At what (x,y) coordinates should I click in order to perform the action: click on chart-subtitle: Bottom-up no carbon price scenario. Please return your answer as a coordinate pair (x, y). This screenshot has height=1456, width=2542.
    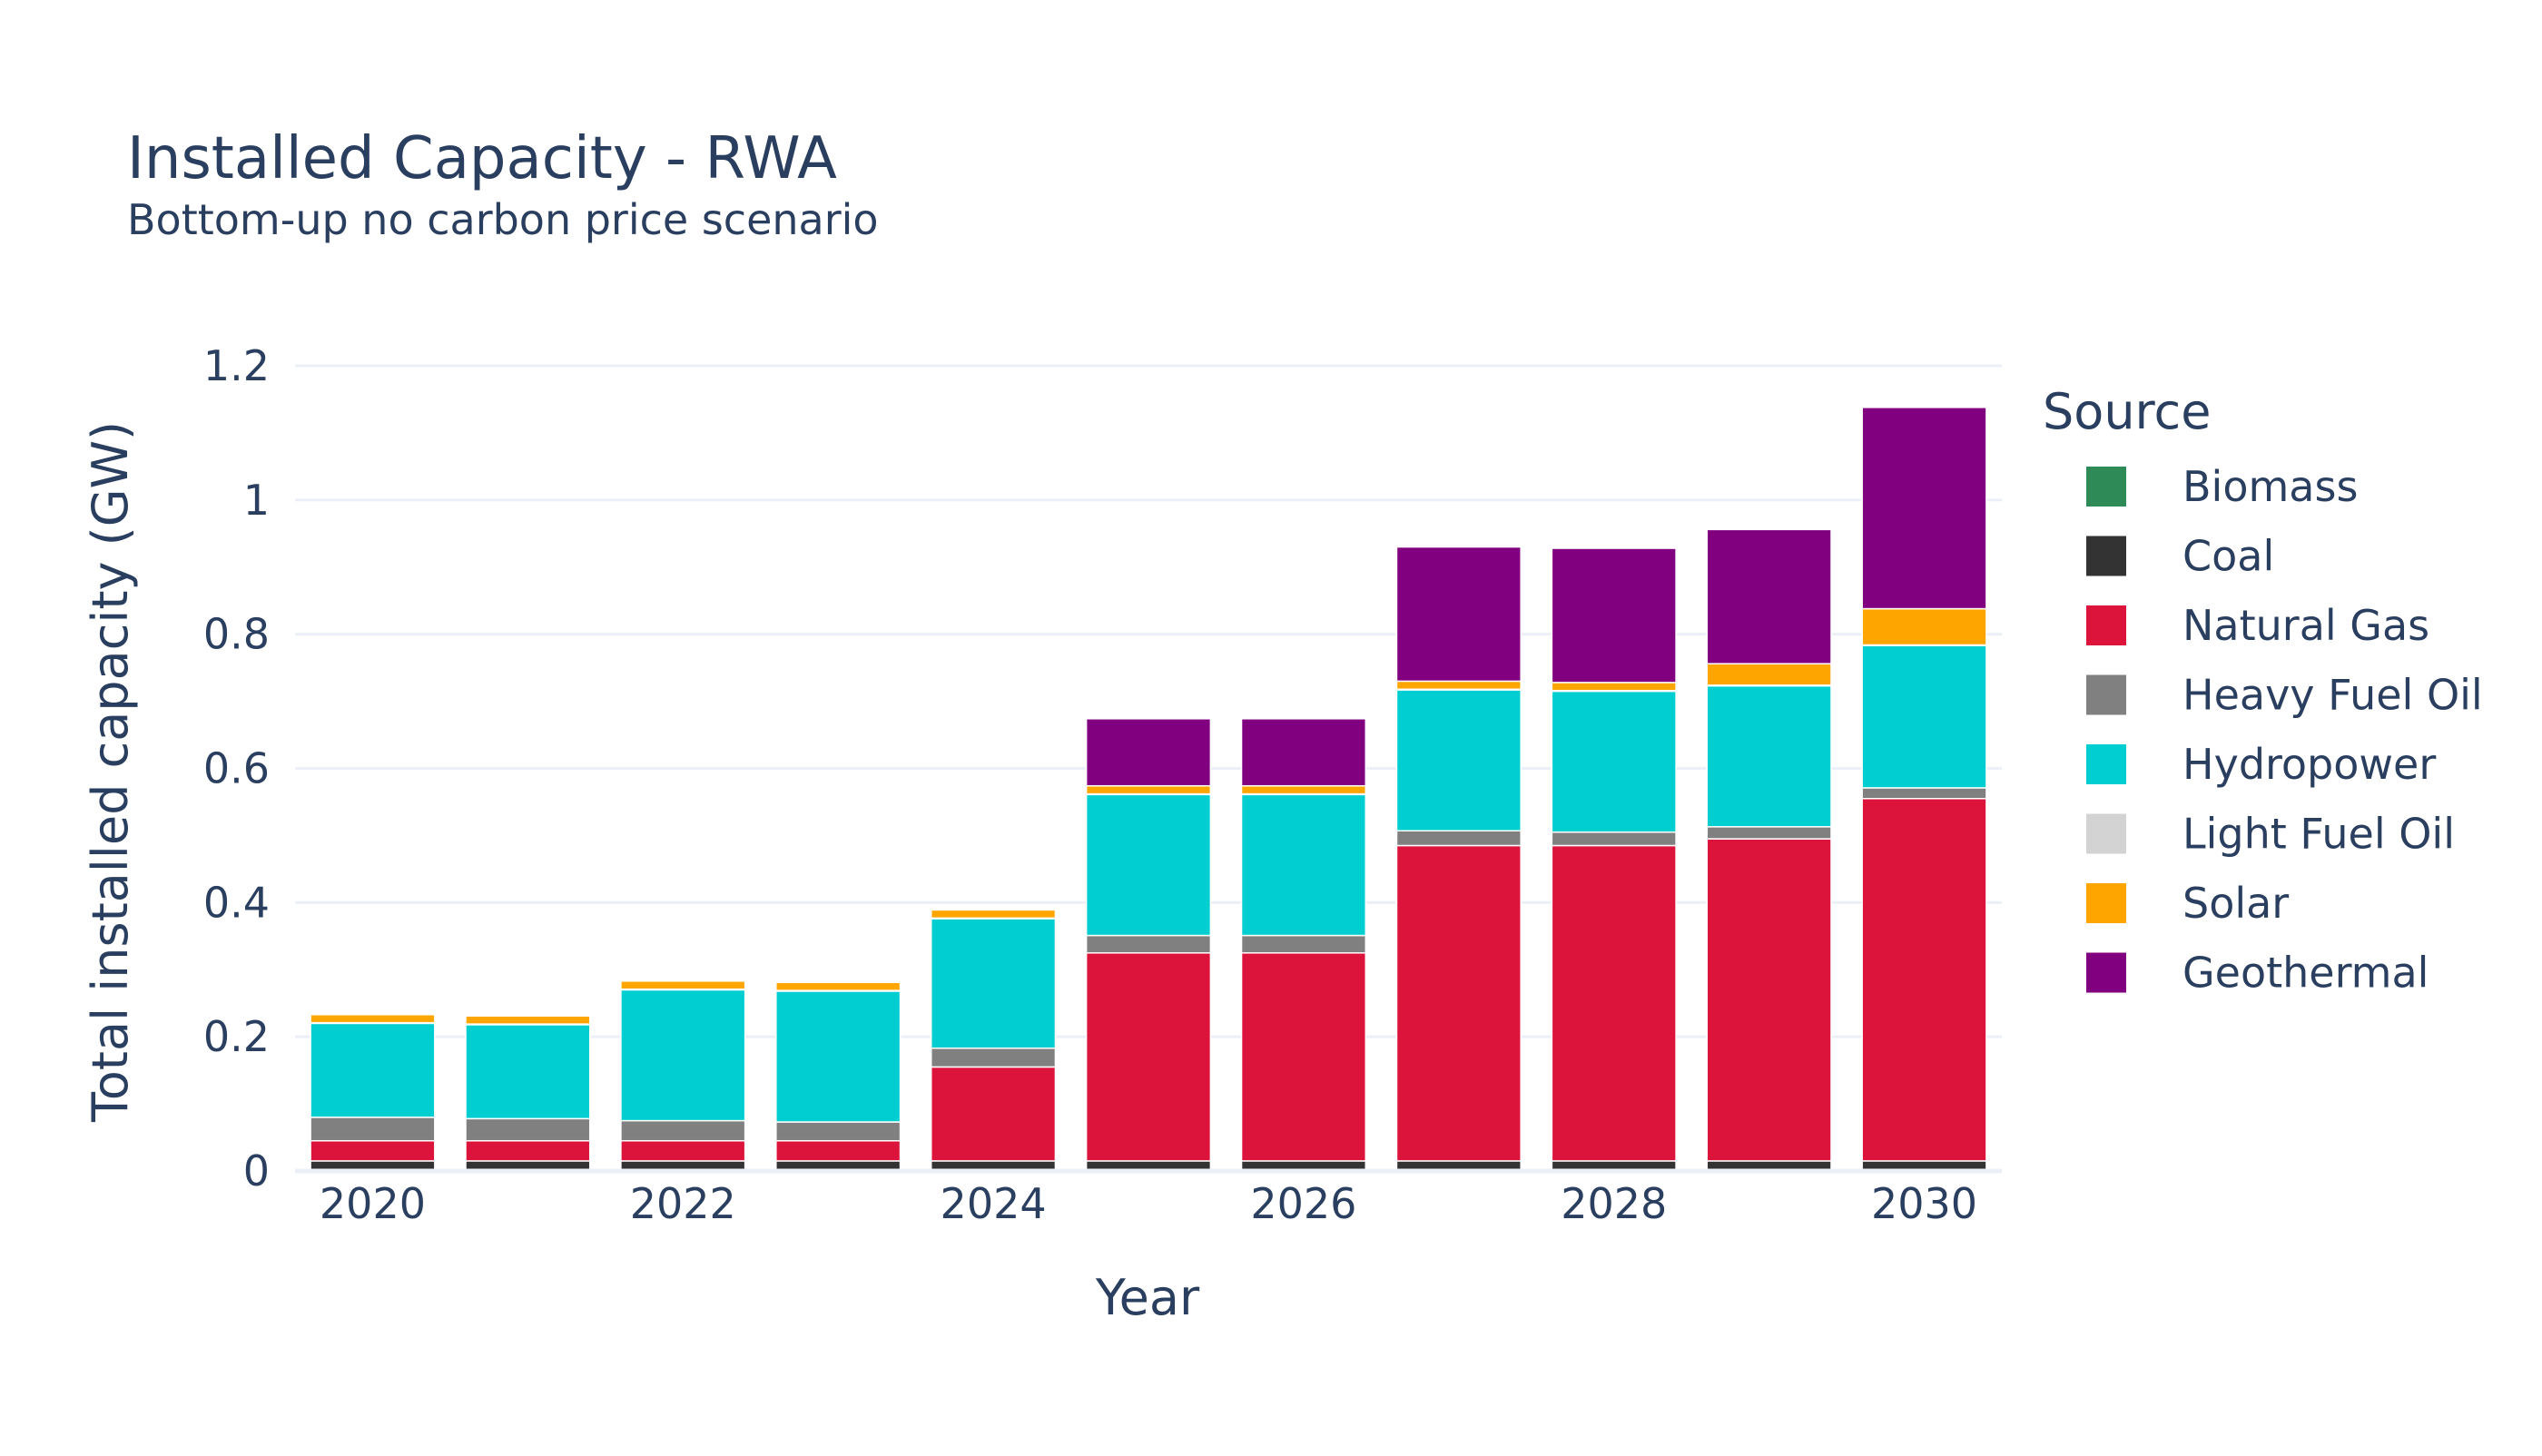
    Looking at the image, I should click on (503, 219).